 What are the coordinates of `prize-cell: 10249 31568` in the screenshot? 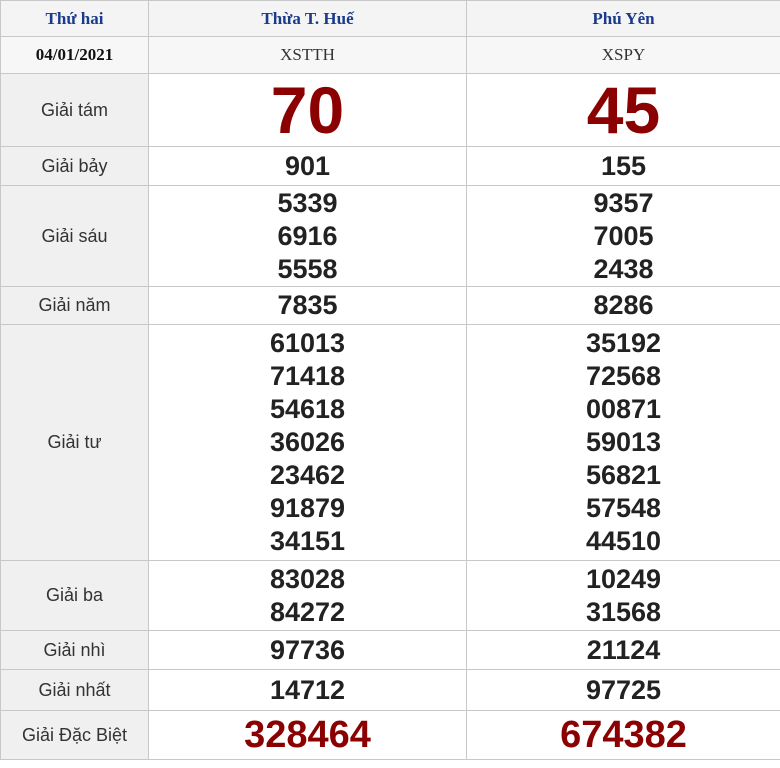 It's located at (623, 595).